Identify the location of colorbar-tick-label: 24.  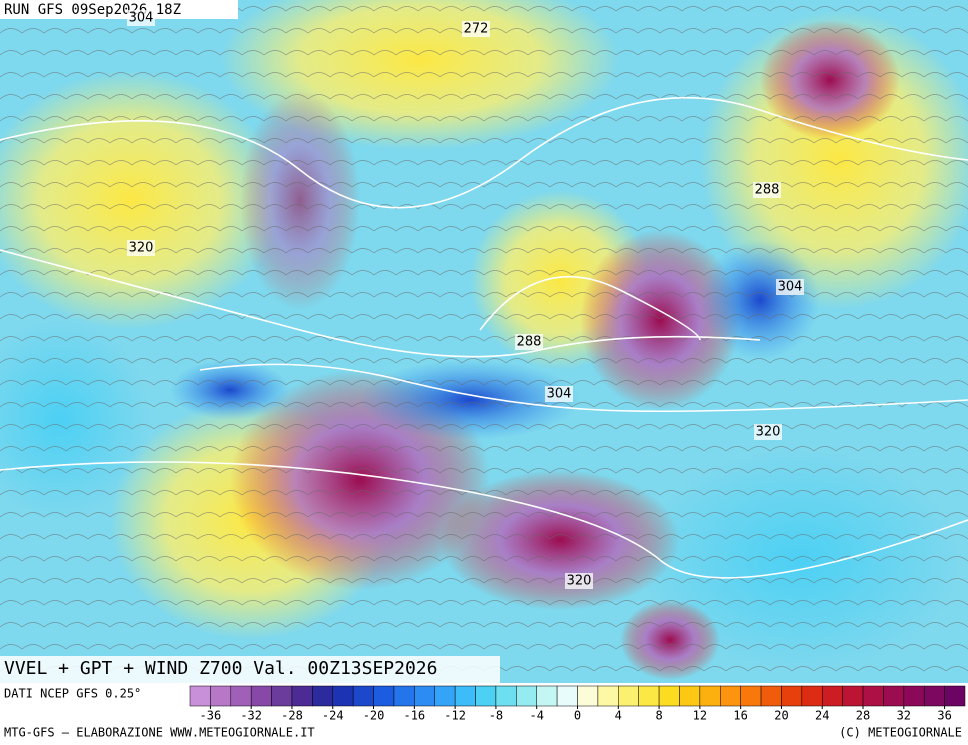
(822, 716).